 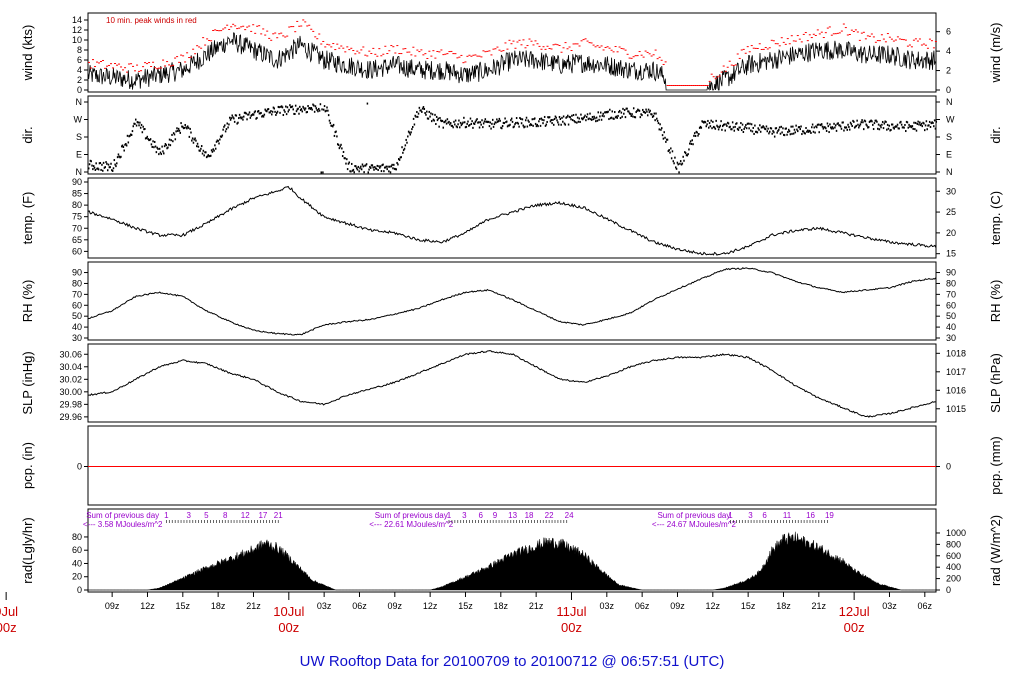 I want to click on y-axis-title-right: dir., so click(x=995, y=134).